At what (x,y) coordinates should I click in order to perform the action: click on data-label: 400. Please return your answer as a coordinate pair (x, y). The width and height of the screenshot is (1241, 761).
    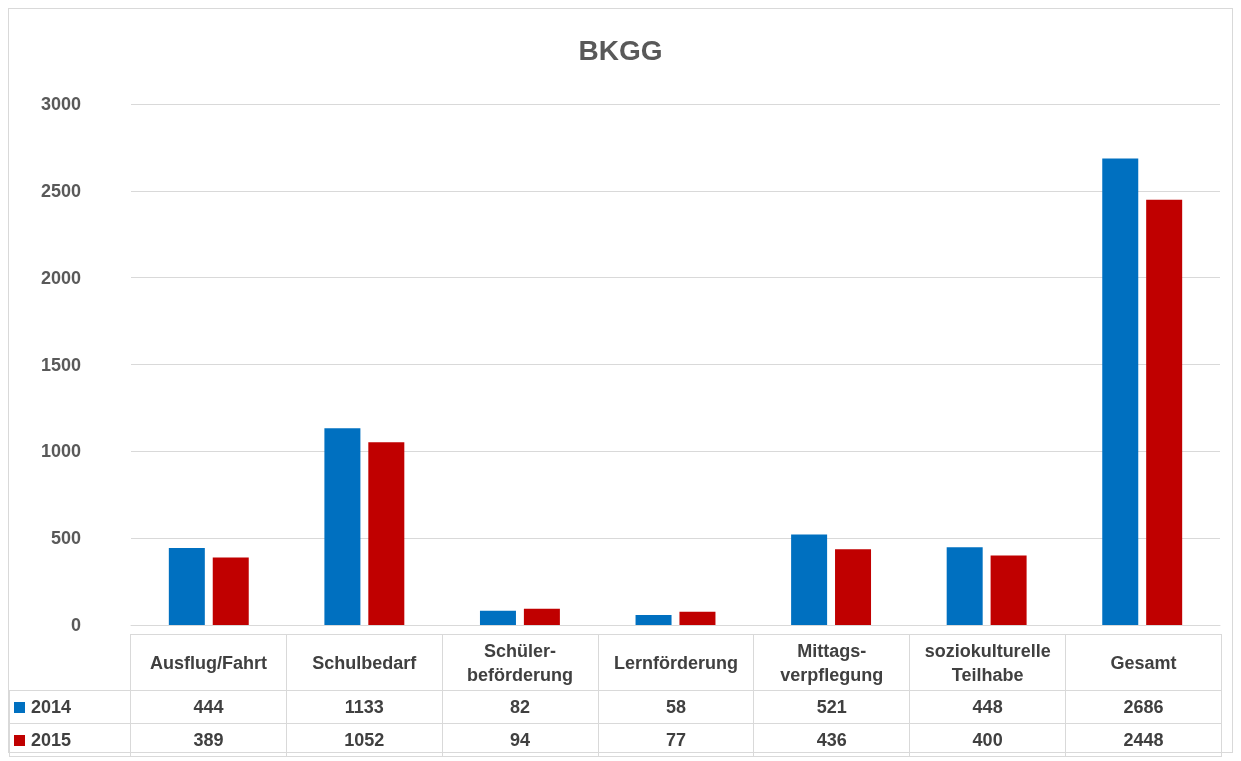
    Looking at the image, I should click on (987, 740).